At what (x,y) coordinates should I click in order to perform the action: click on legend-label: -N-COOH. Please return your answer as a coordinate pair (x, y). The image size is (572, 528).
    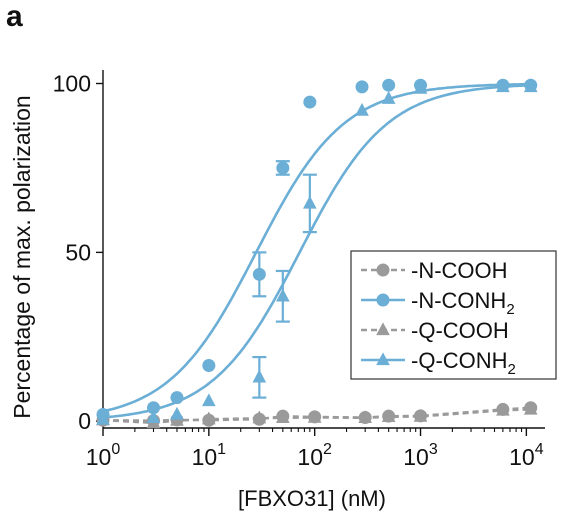
    Looking at the image, I should click on (459, 270).